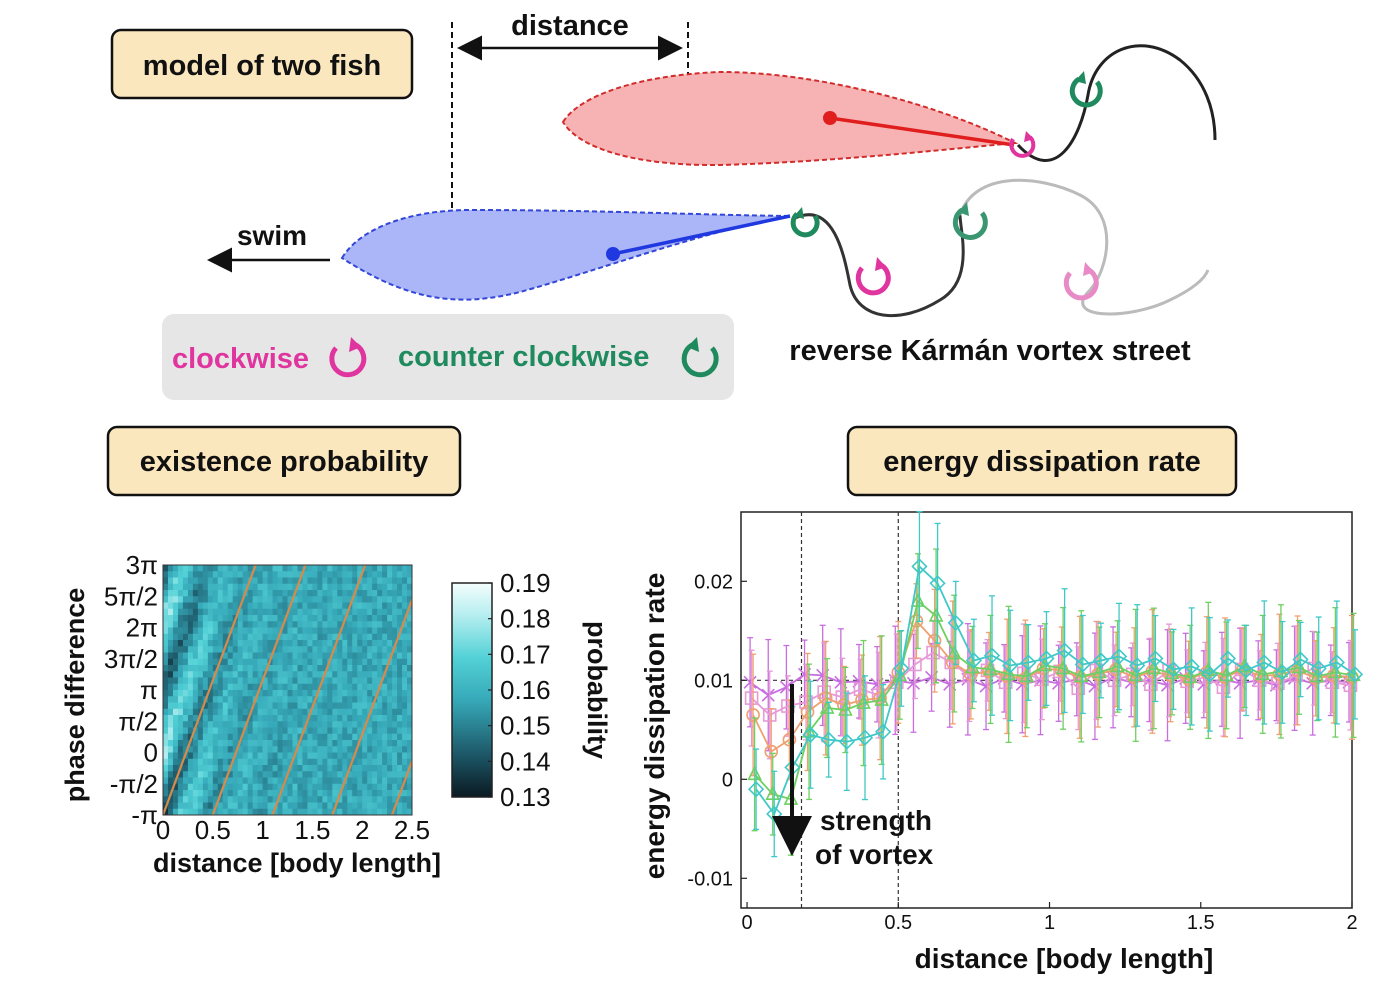 The height and width of the screenshot is (994, 1400). What do you see at coordinates (713, 582) in the screenshot?
I see `energy-y-tick-label: 0.02` at bounding box center [713, 582].